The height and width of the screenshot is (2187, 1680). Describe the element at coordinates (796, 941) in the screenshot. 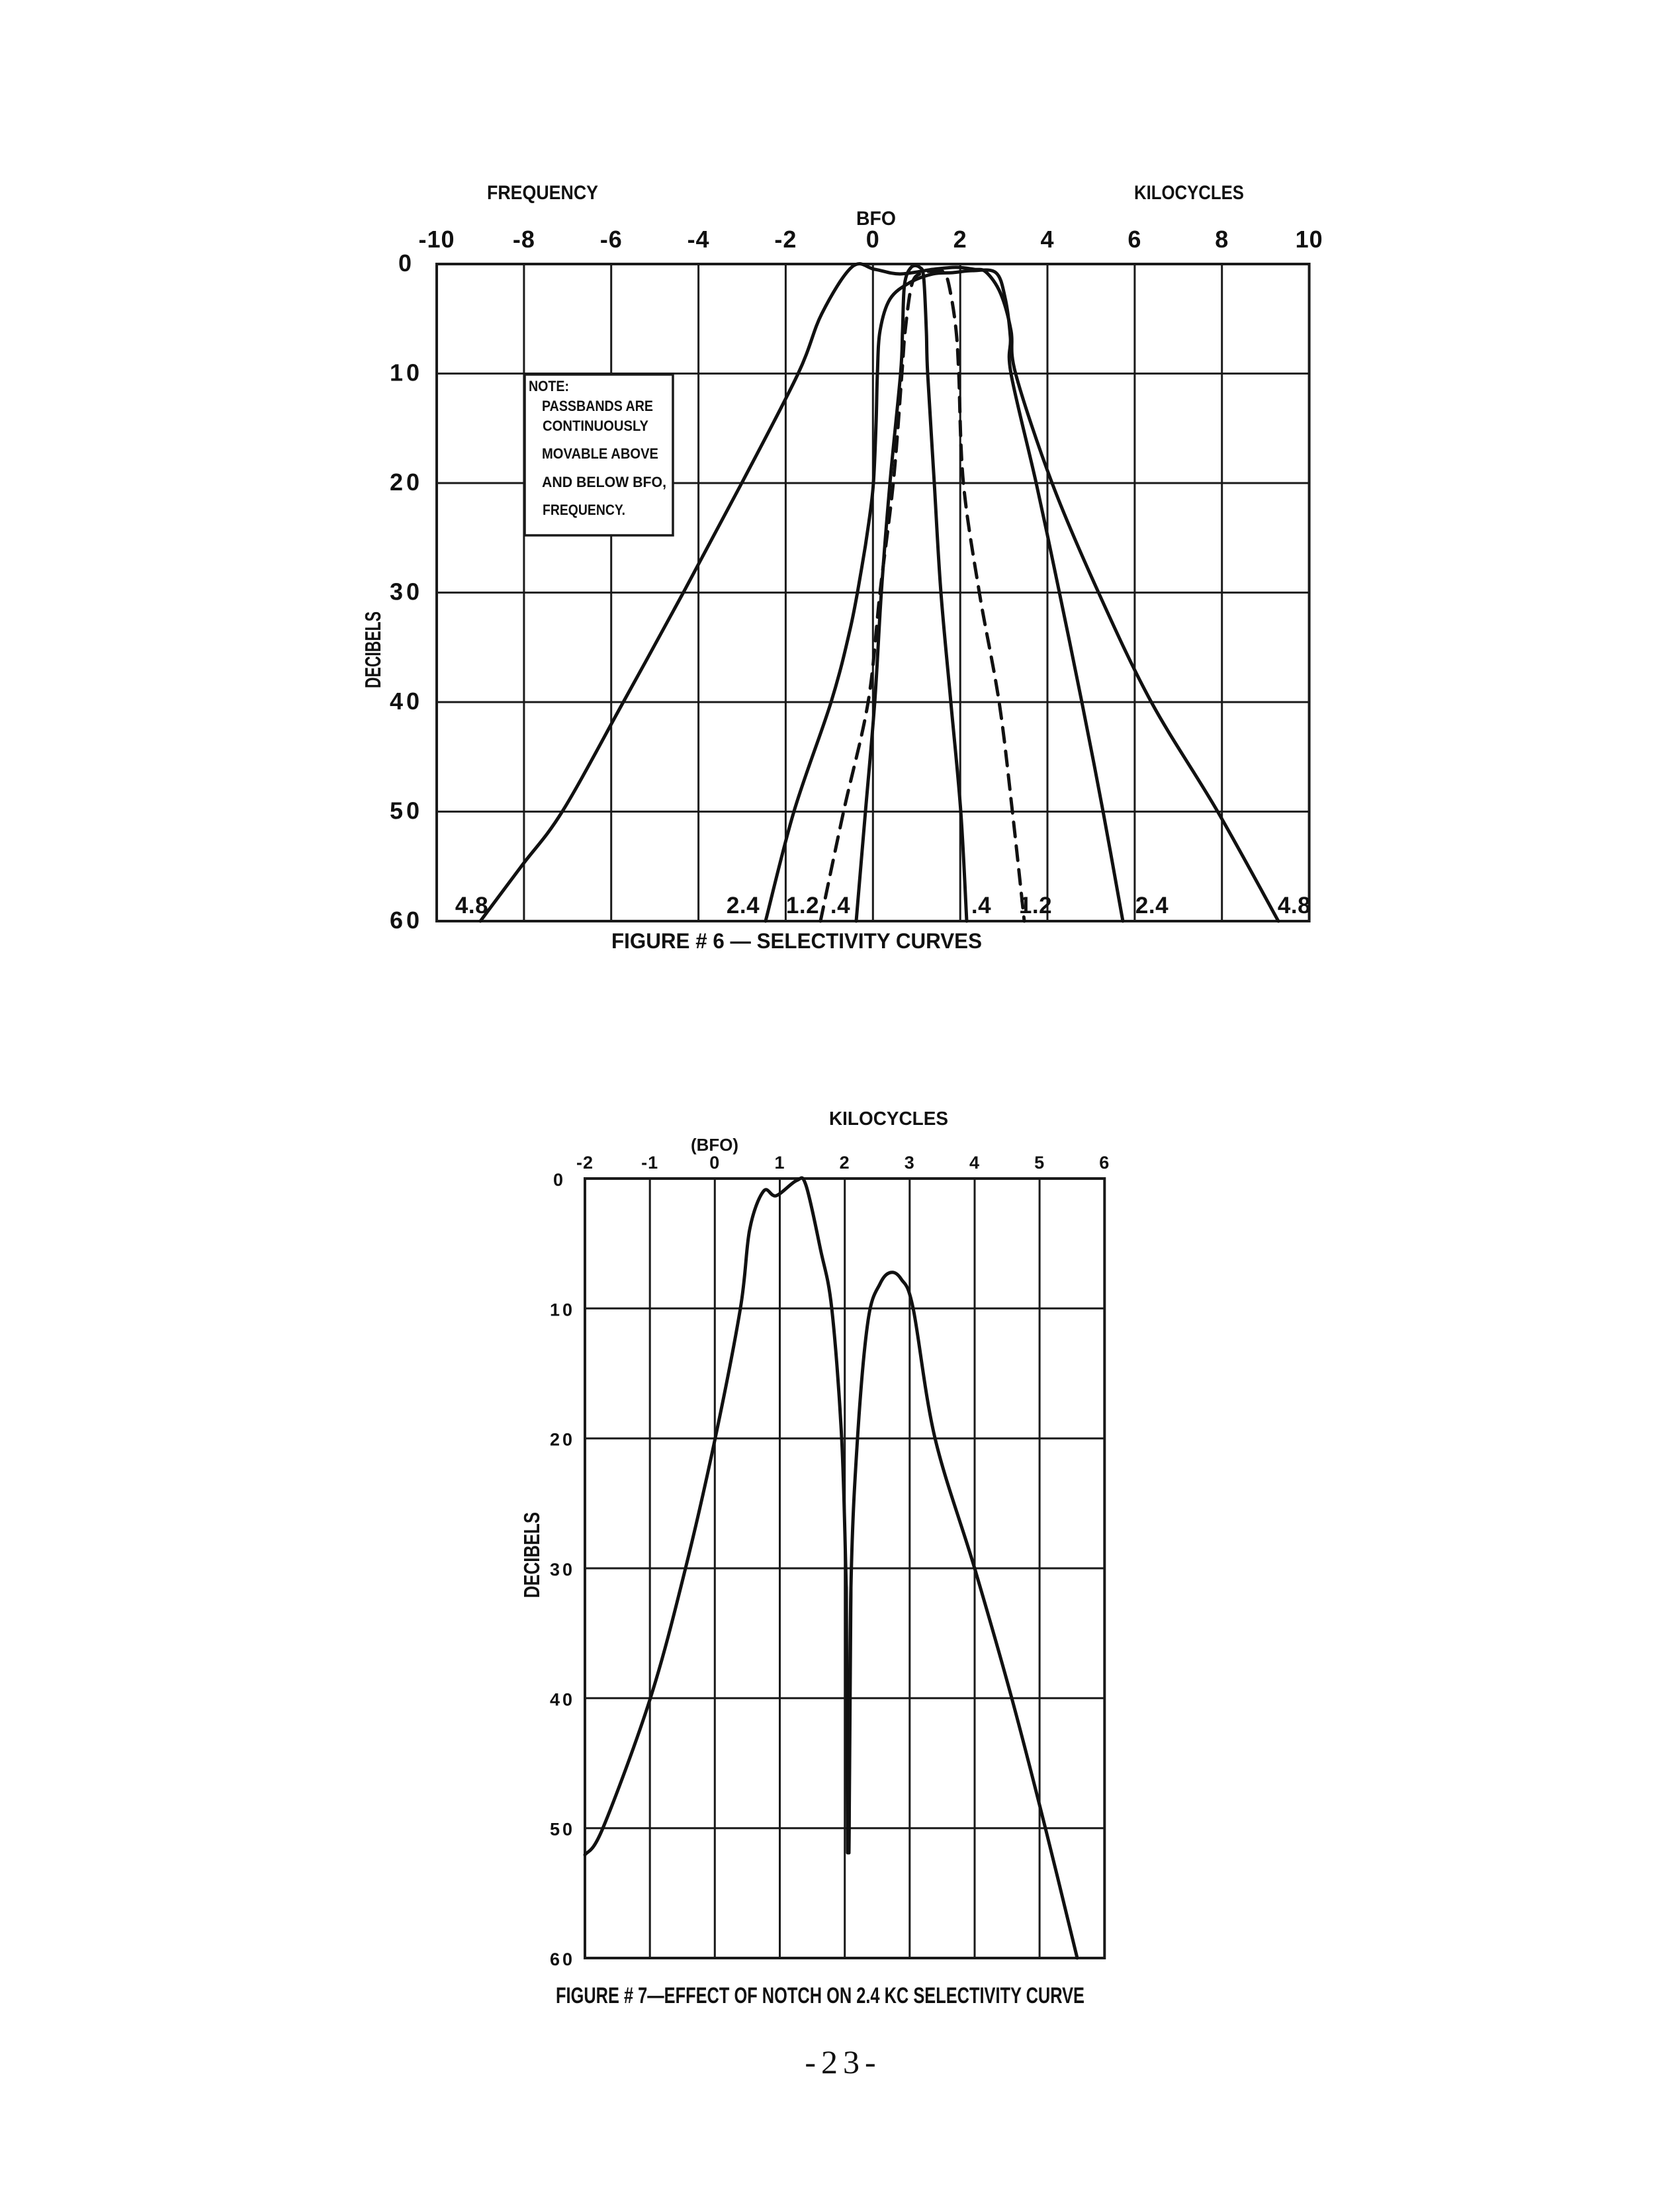

I see `svg-text:FIGURE # 6 — SELECTIVITY CUR: FIGURE # 6 — SELECTIVITY CURVES` at that location.